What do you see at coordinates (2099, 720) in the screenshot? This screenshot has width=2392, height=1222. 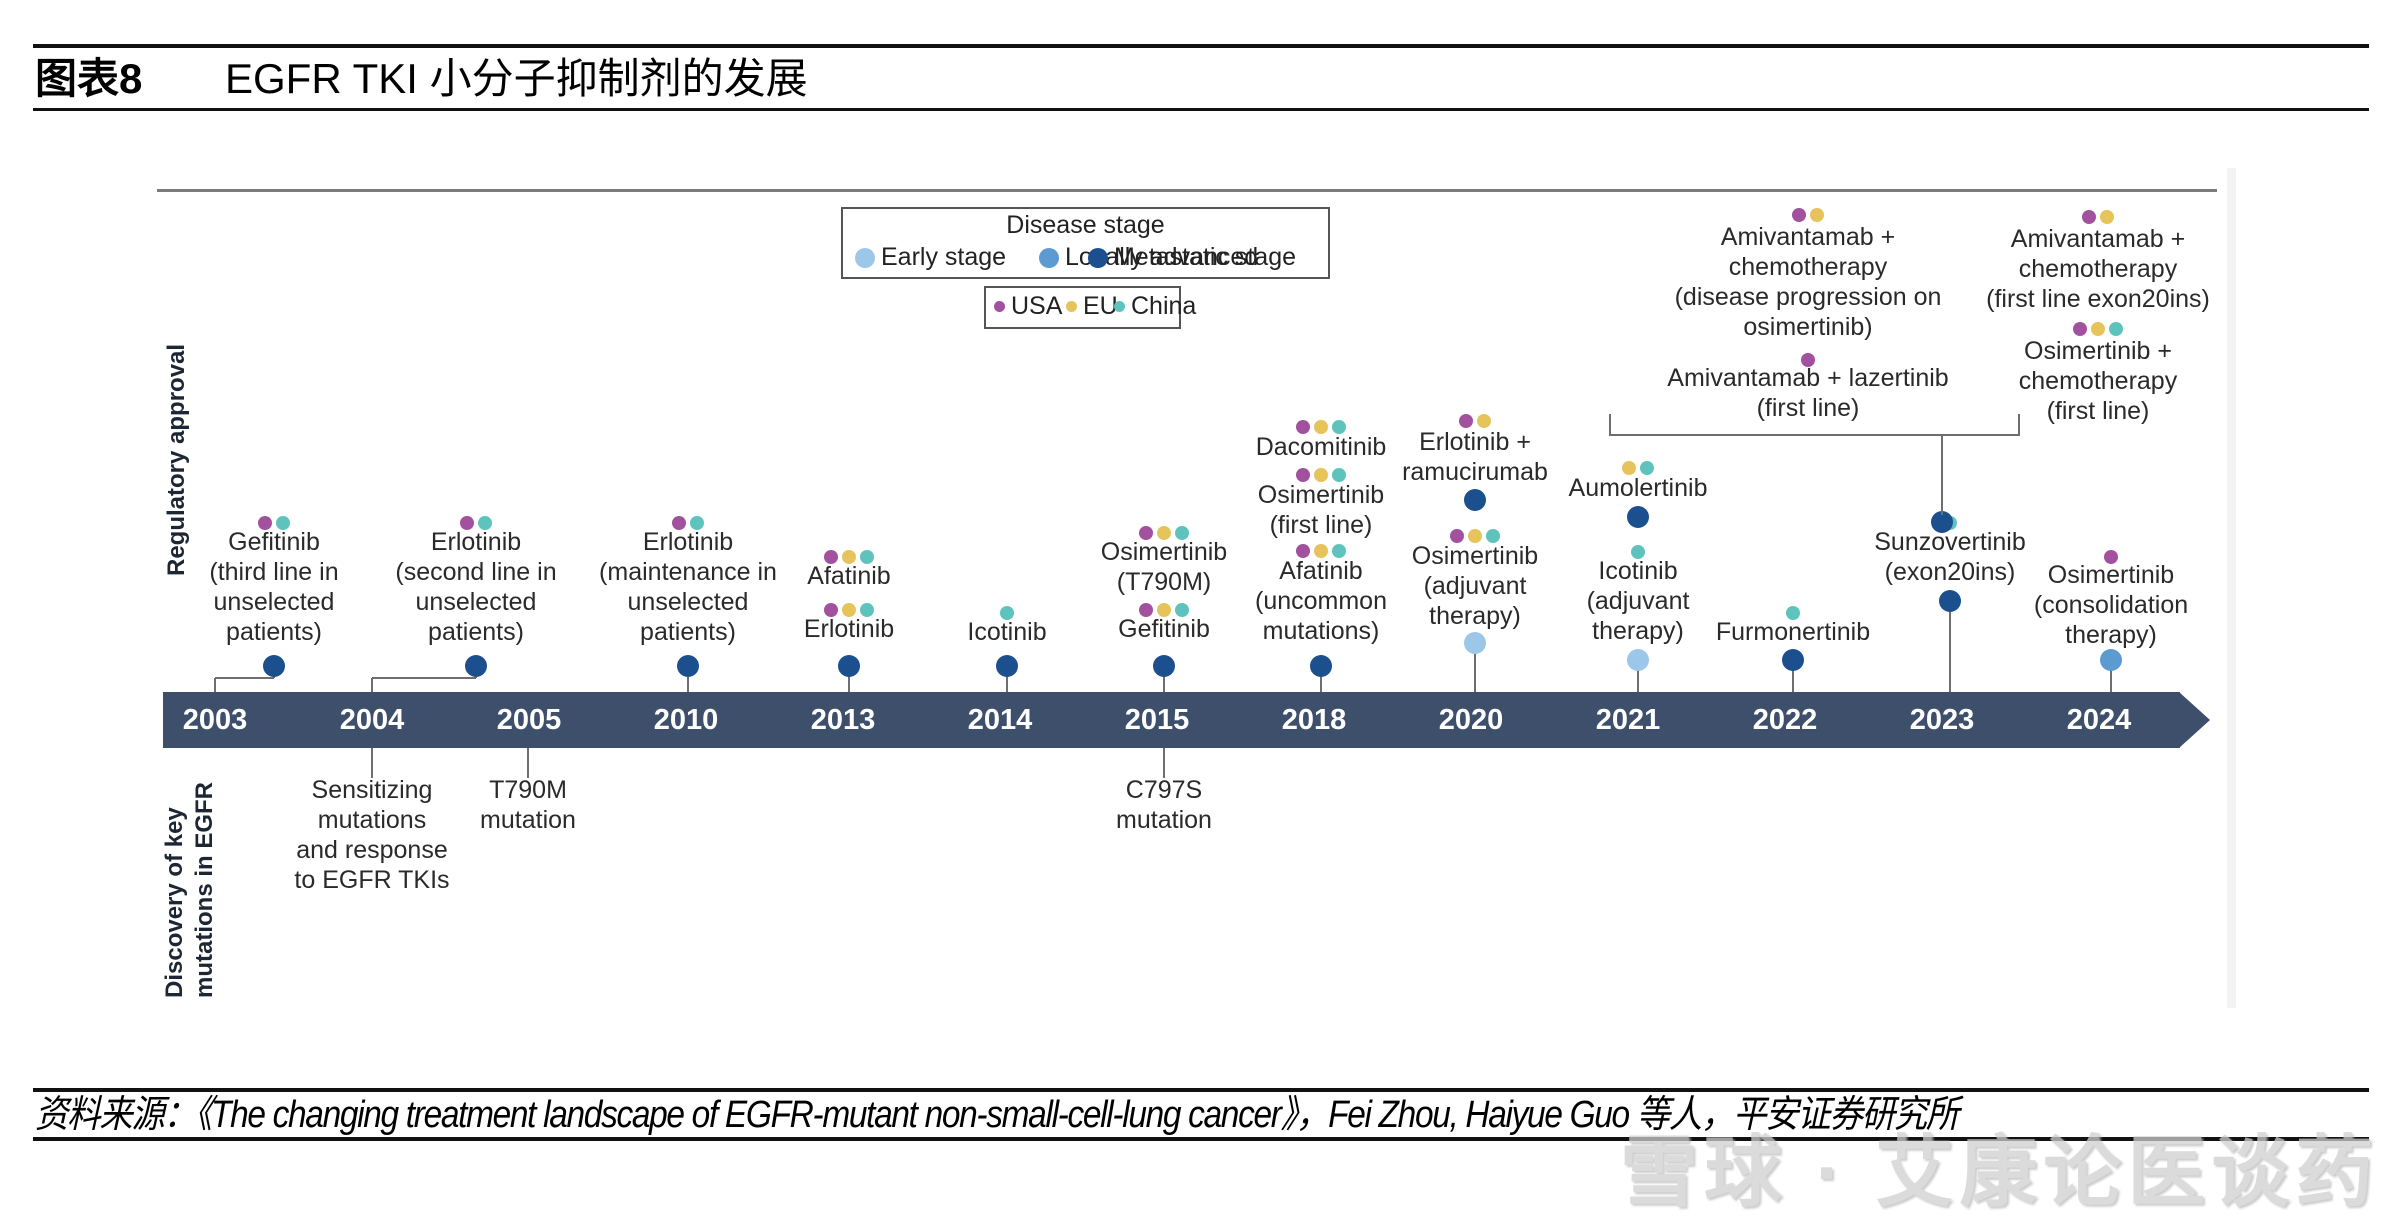 I see `year-label-2024: 2024` at bounding box center [2099, 720].